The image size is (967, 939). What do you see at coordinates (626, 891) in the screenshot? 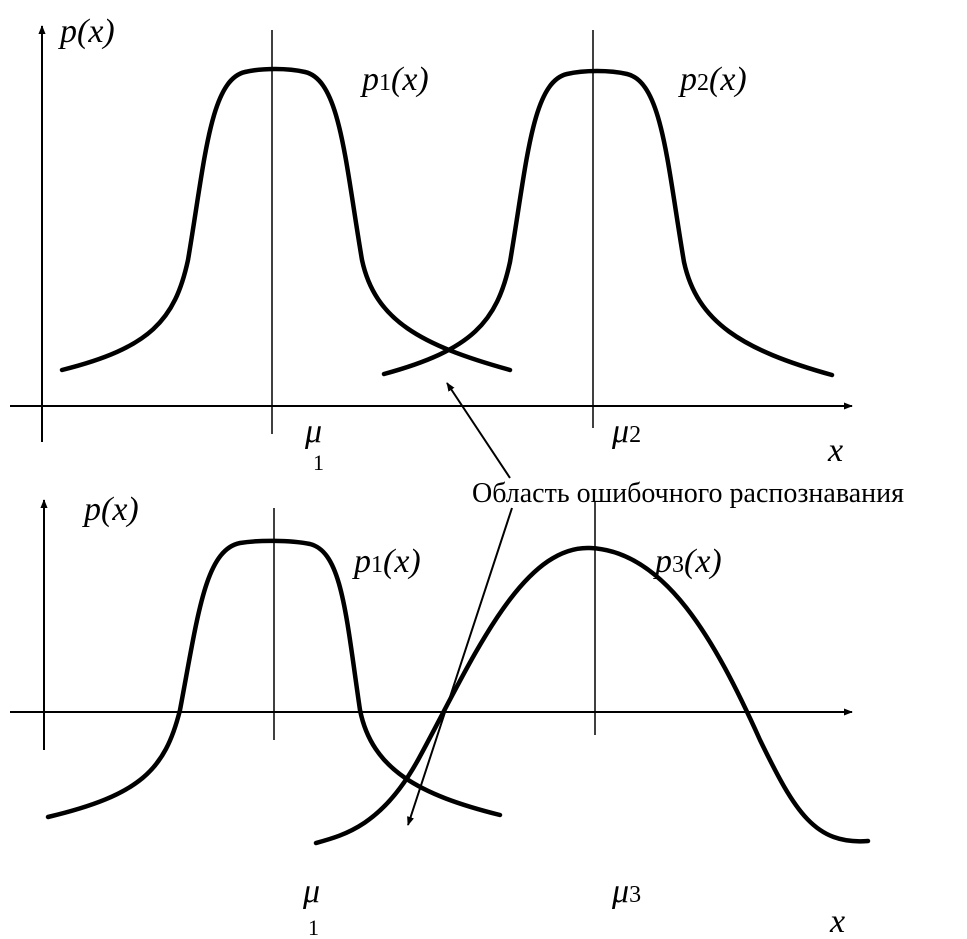
I see `bottom-mean3-label: μ3` at bounding box center [626, 891].